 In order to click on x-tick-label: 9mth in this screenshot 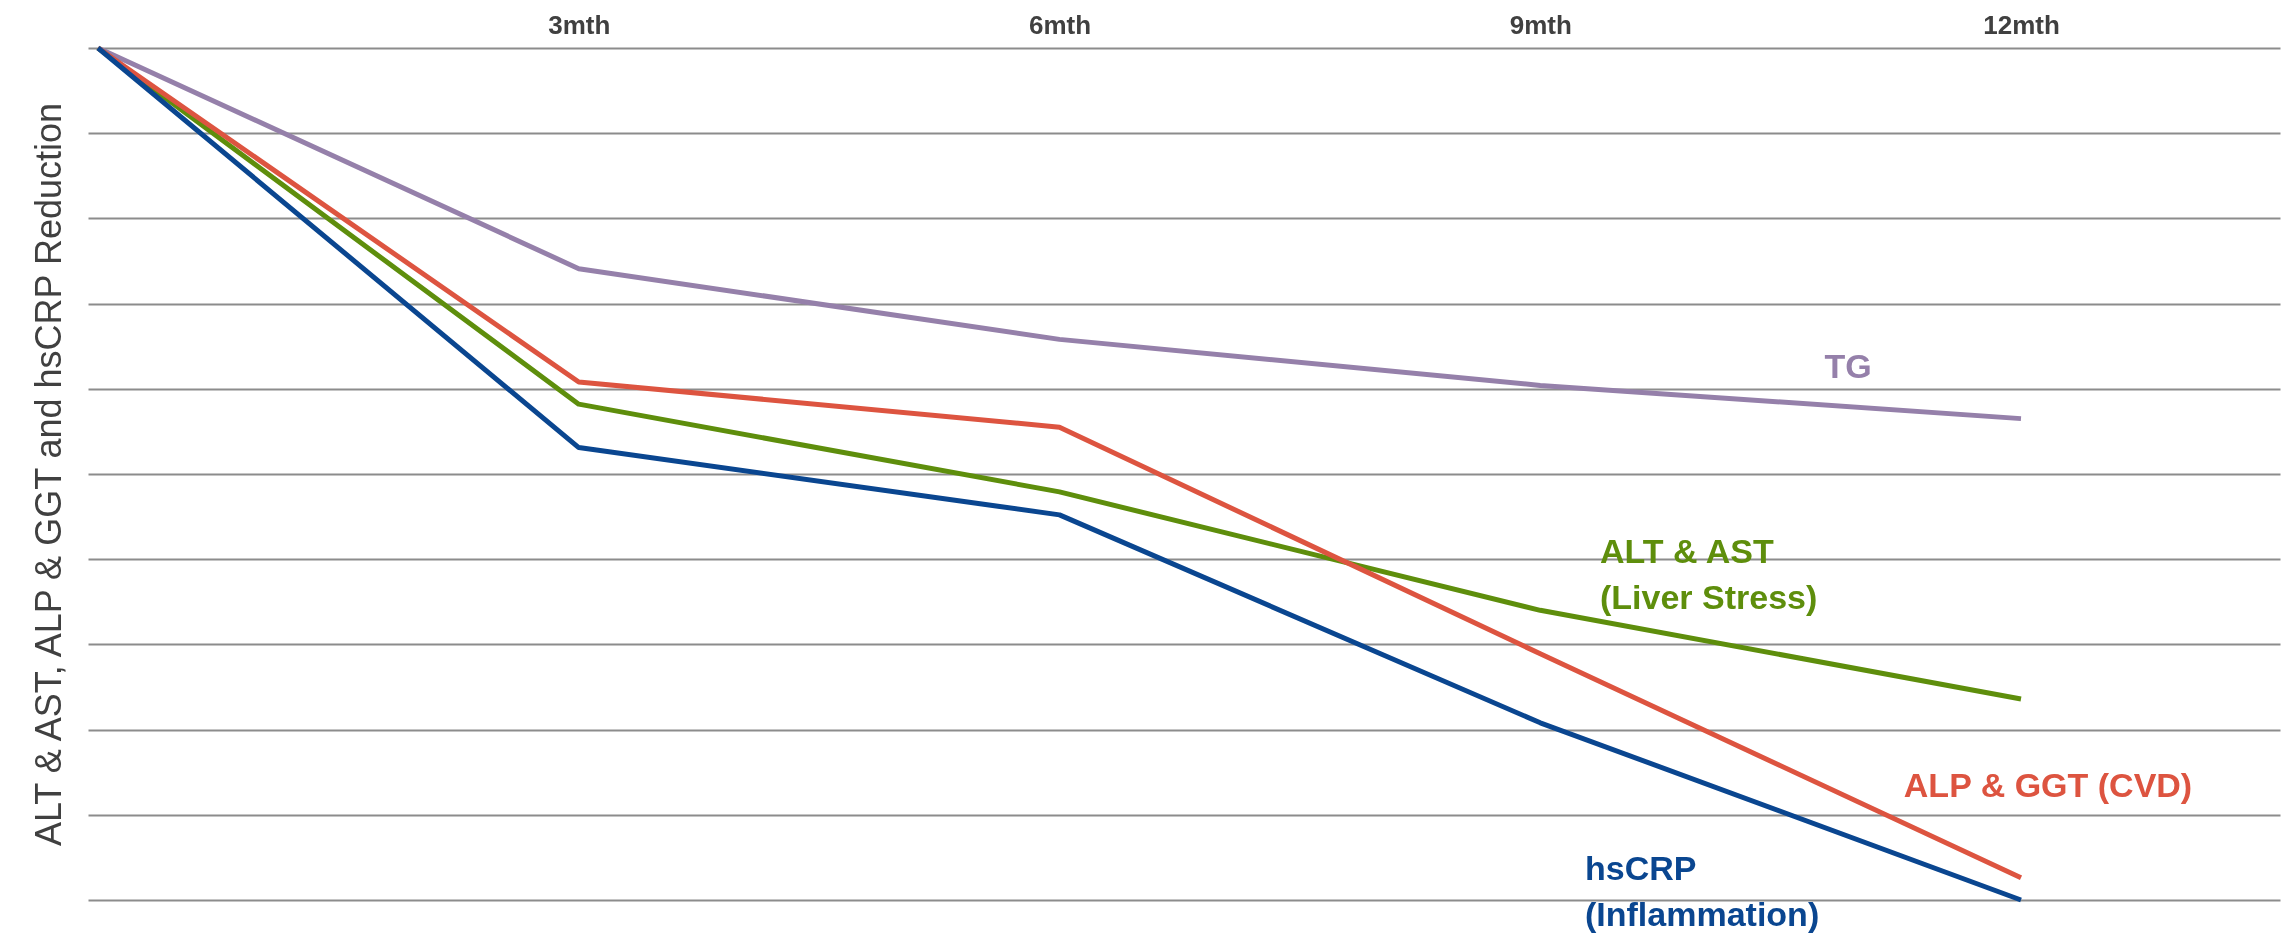, I will do `click(1540, 24)`.